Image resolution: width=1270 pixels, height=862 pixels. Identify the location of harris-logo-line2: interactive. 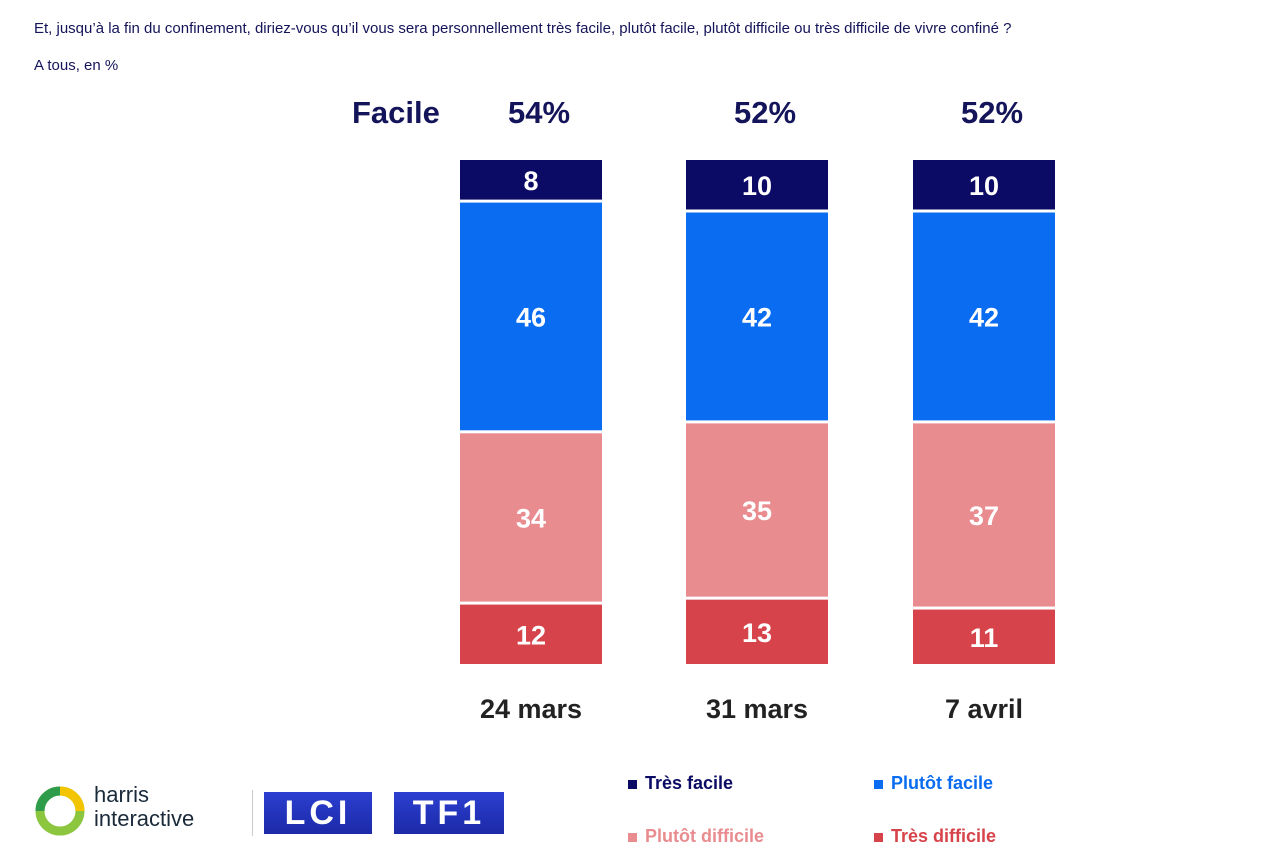
(144, 818).